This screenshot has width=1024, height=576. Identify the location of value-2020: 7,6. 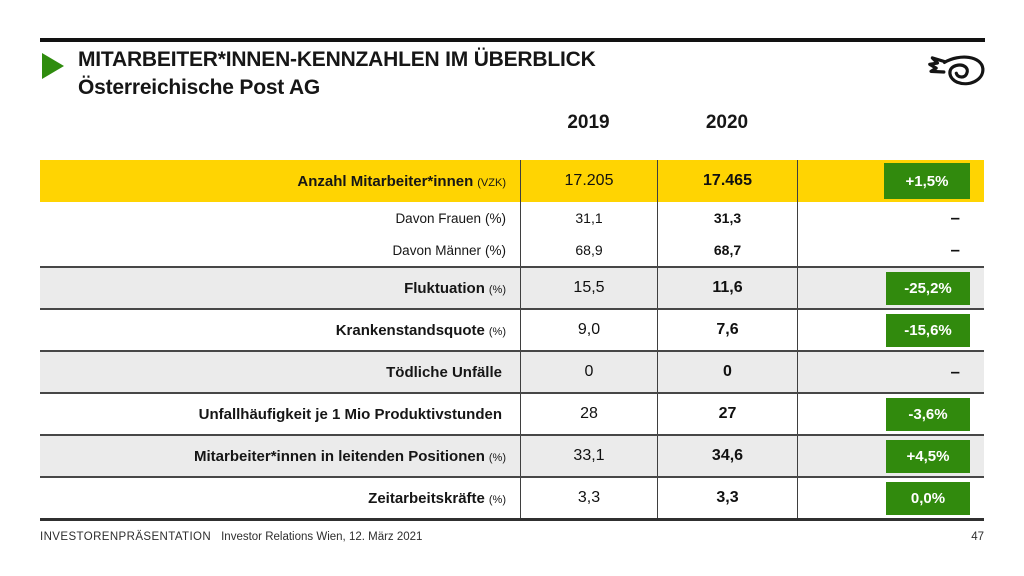
(727, 330).